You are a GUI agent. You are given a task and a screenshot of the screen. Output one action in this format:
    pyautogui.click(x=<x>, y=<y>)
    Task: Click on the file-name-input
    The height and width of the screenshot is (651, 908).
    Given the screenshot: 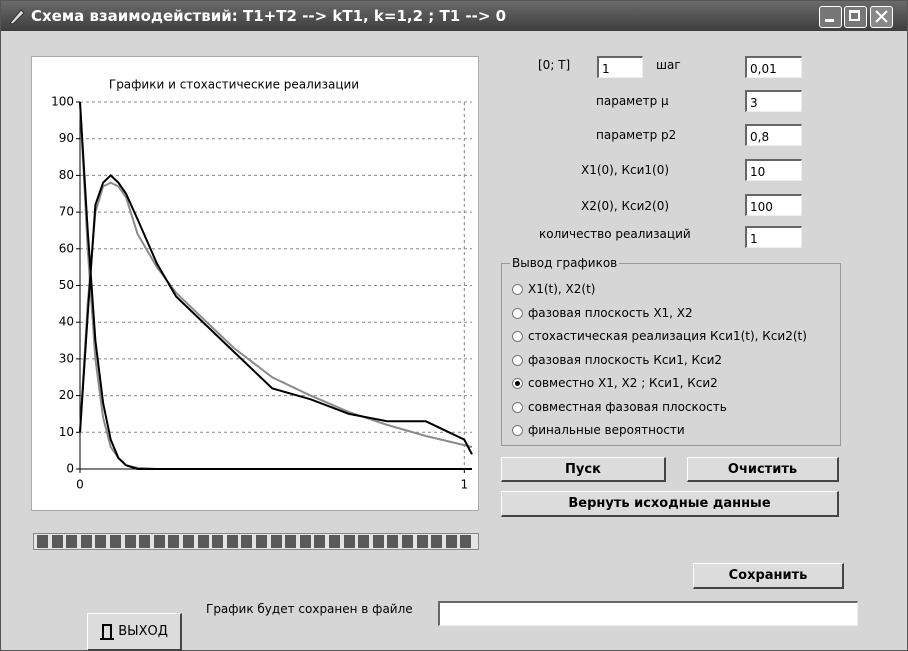 What is the action you would take?
    pyautogui.click(x=648, y=613)
    